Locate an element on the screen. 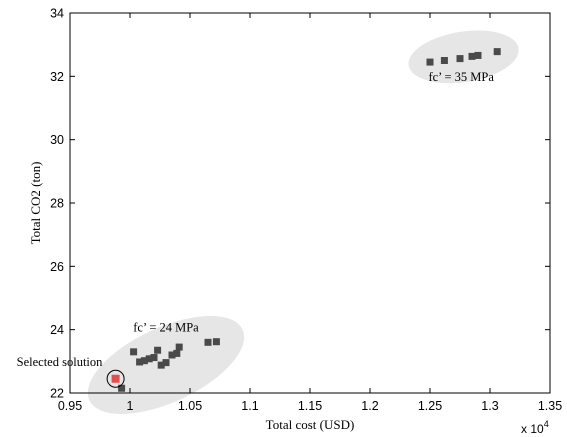 The image size is (567, 437). x-tick-label: 1.05 is located at coordinates (190, 406).